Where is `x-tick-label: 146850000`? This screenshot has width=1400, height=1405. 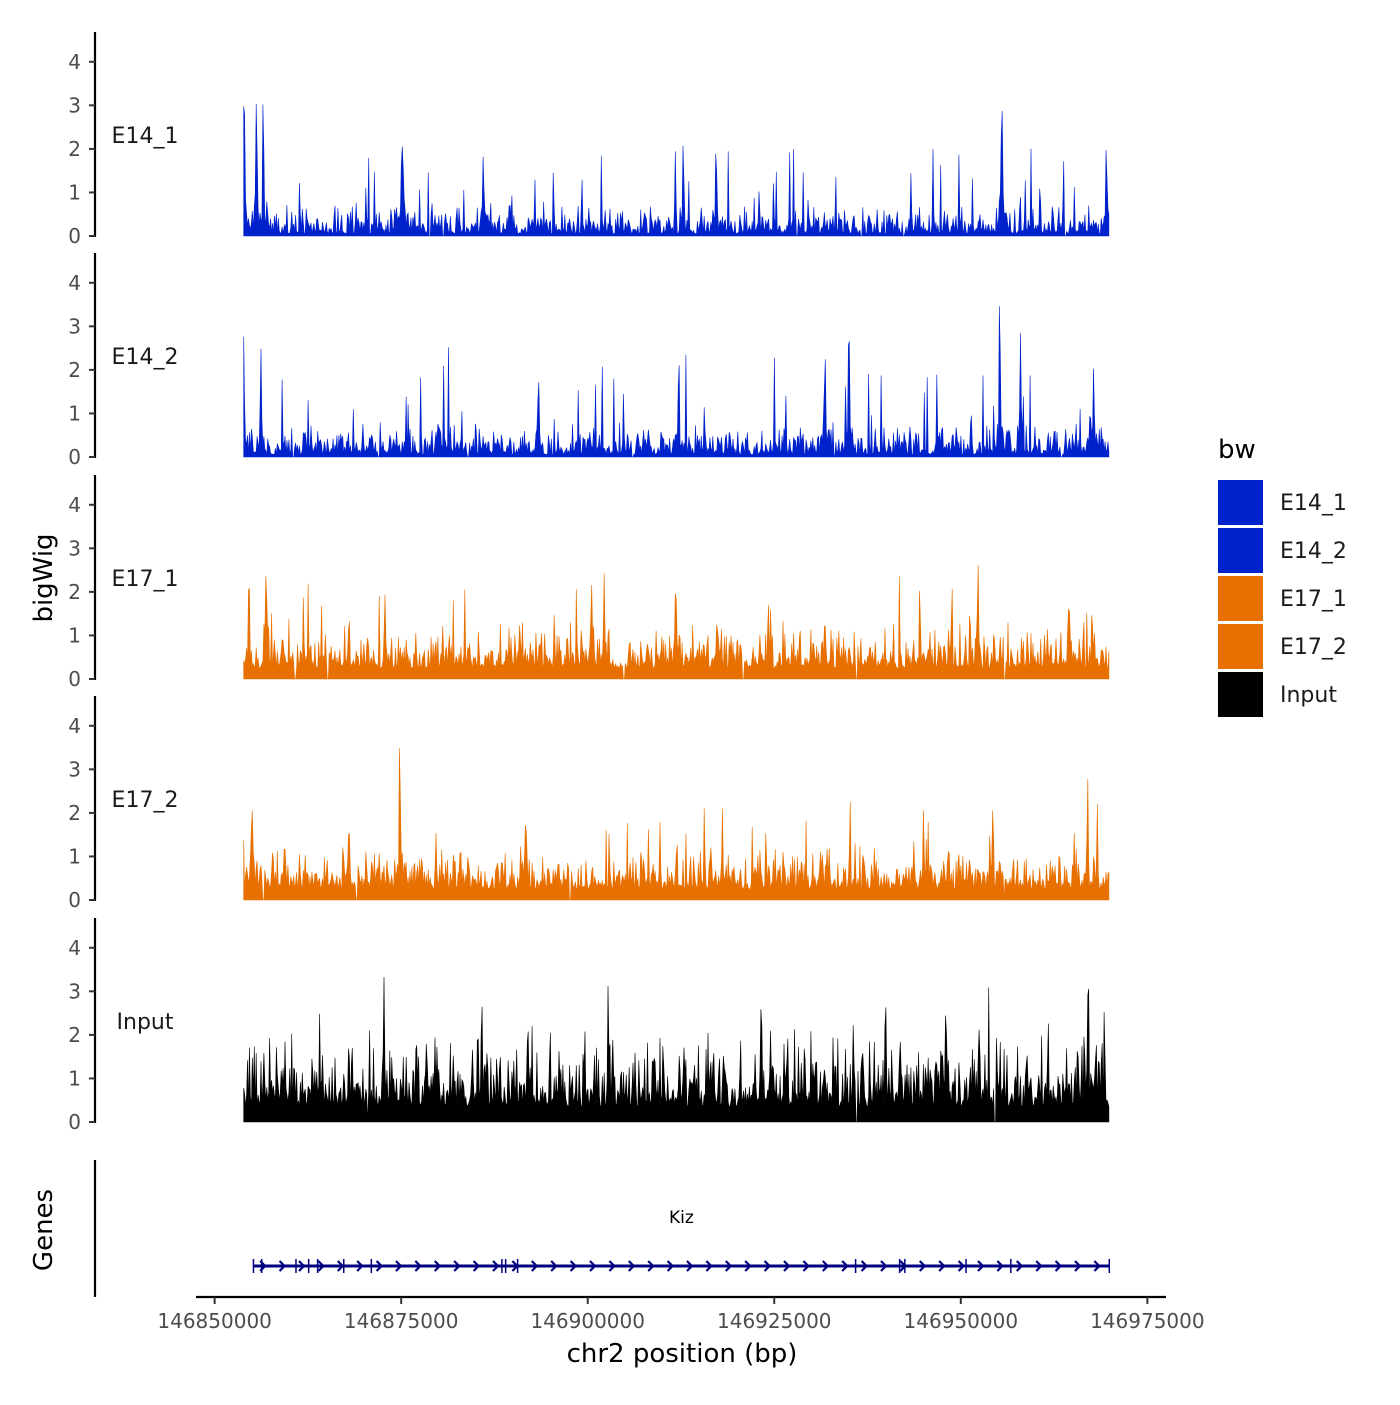
x-tick-label: 146850000 is located at coordinates (214, 1321).